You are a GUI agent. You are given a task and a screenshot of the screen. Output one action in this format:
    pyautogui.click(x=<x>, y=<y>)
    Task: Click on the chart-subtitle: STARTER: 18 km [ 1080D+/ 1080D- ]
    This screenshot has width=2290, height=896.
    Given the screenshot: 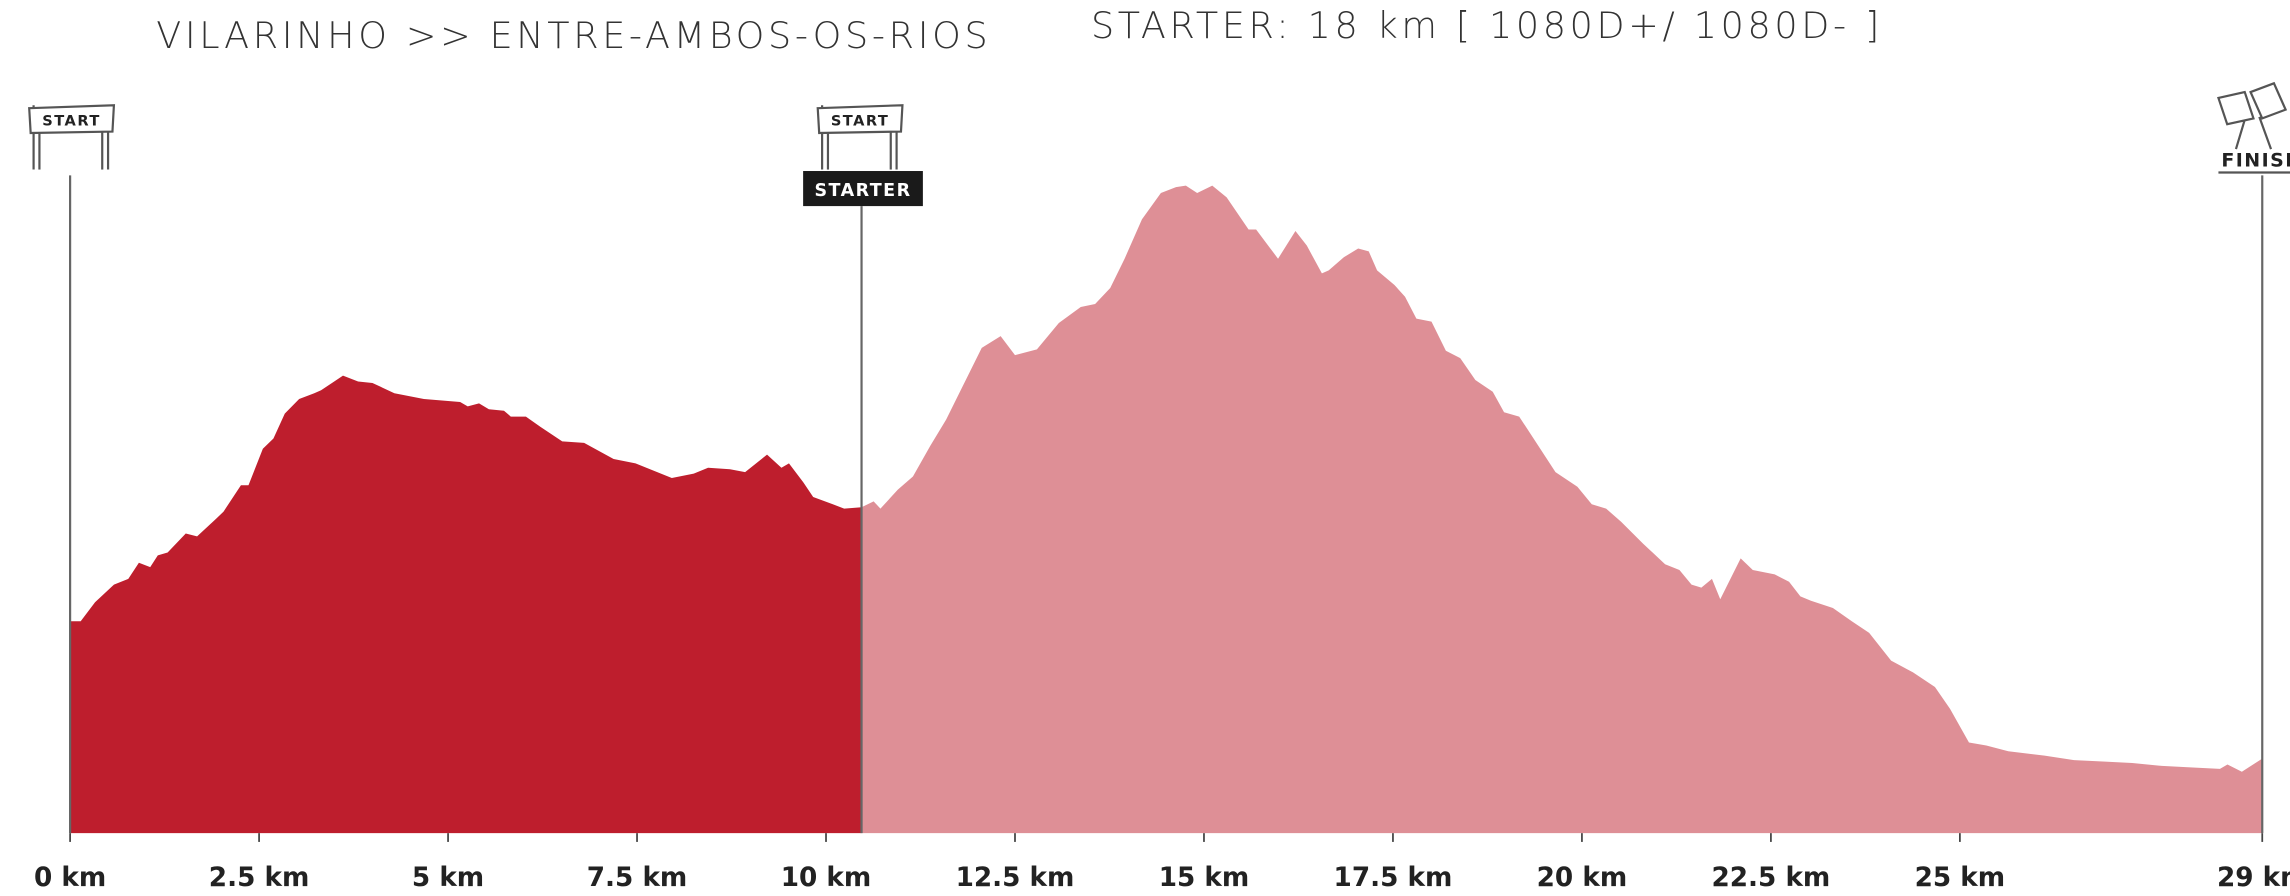 What is the action you would take?
    pyautogui.click(x=1487, y=25)
    